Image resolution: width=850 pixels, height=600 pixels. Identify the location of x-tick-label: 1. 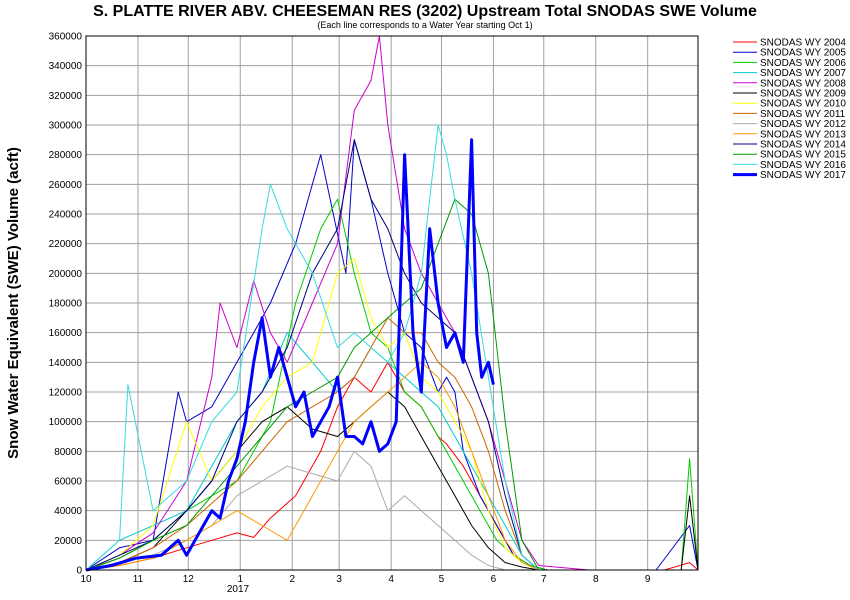
(240, 579).